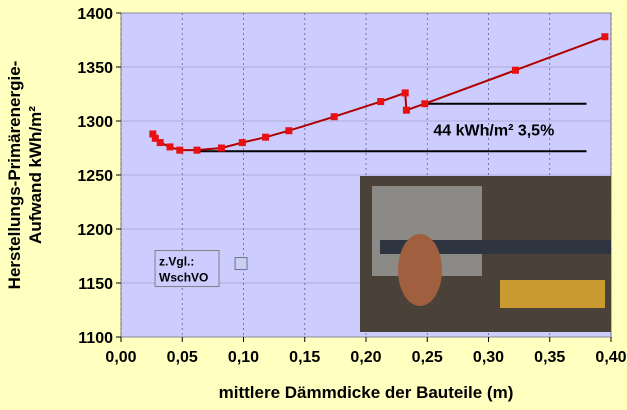  What do you see at coordinates (549, 357) in the screenshot?
I see `x-tick-label: 0,35` at bounding box center [549, 357].